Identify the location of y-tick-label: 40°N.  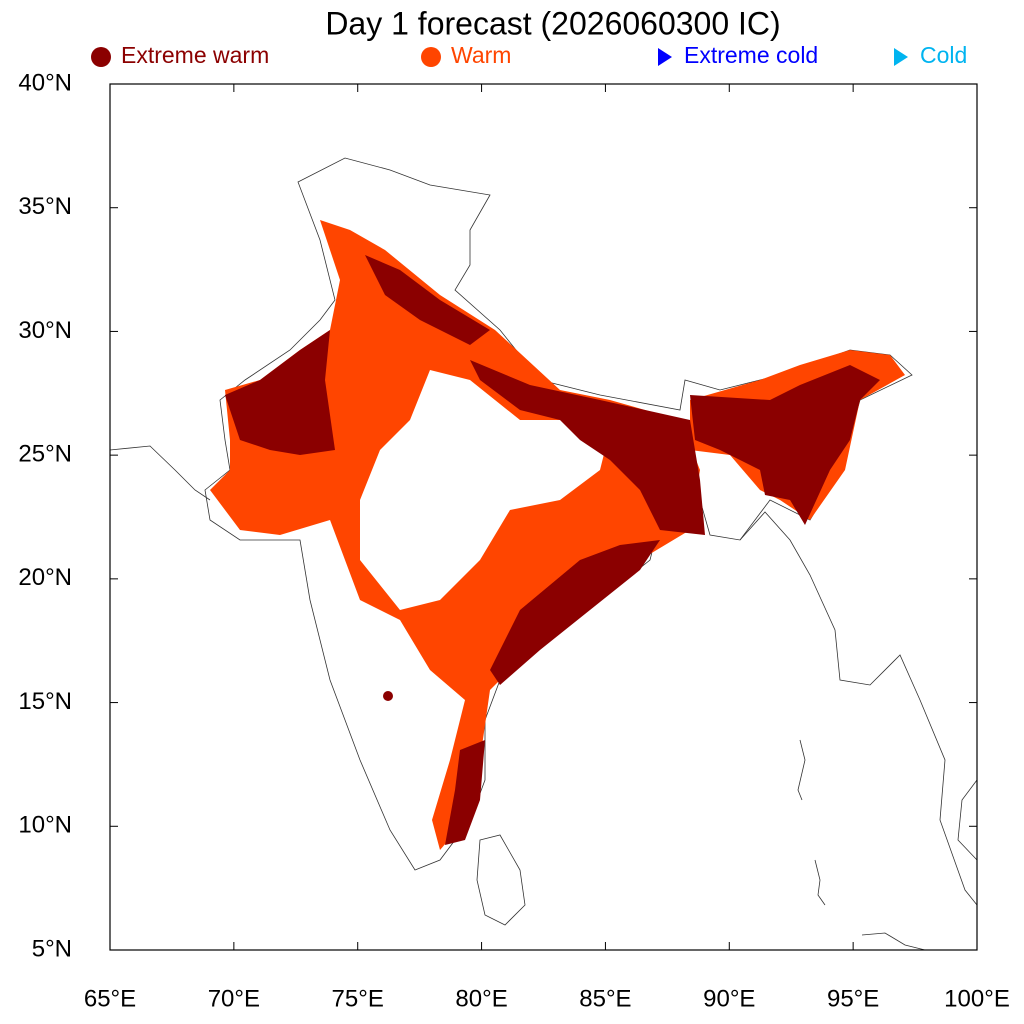
(45, 82).